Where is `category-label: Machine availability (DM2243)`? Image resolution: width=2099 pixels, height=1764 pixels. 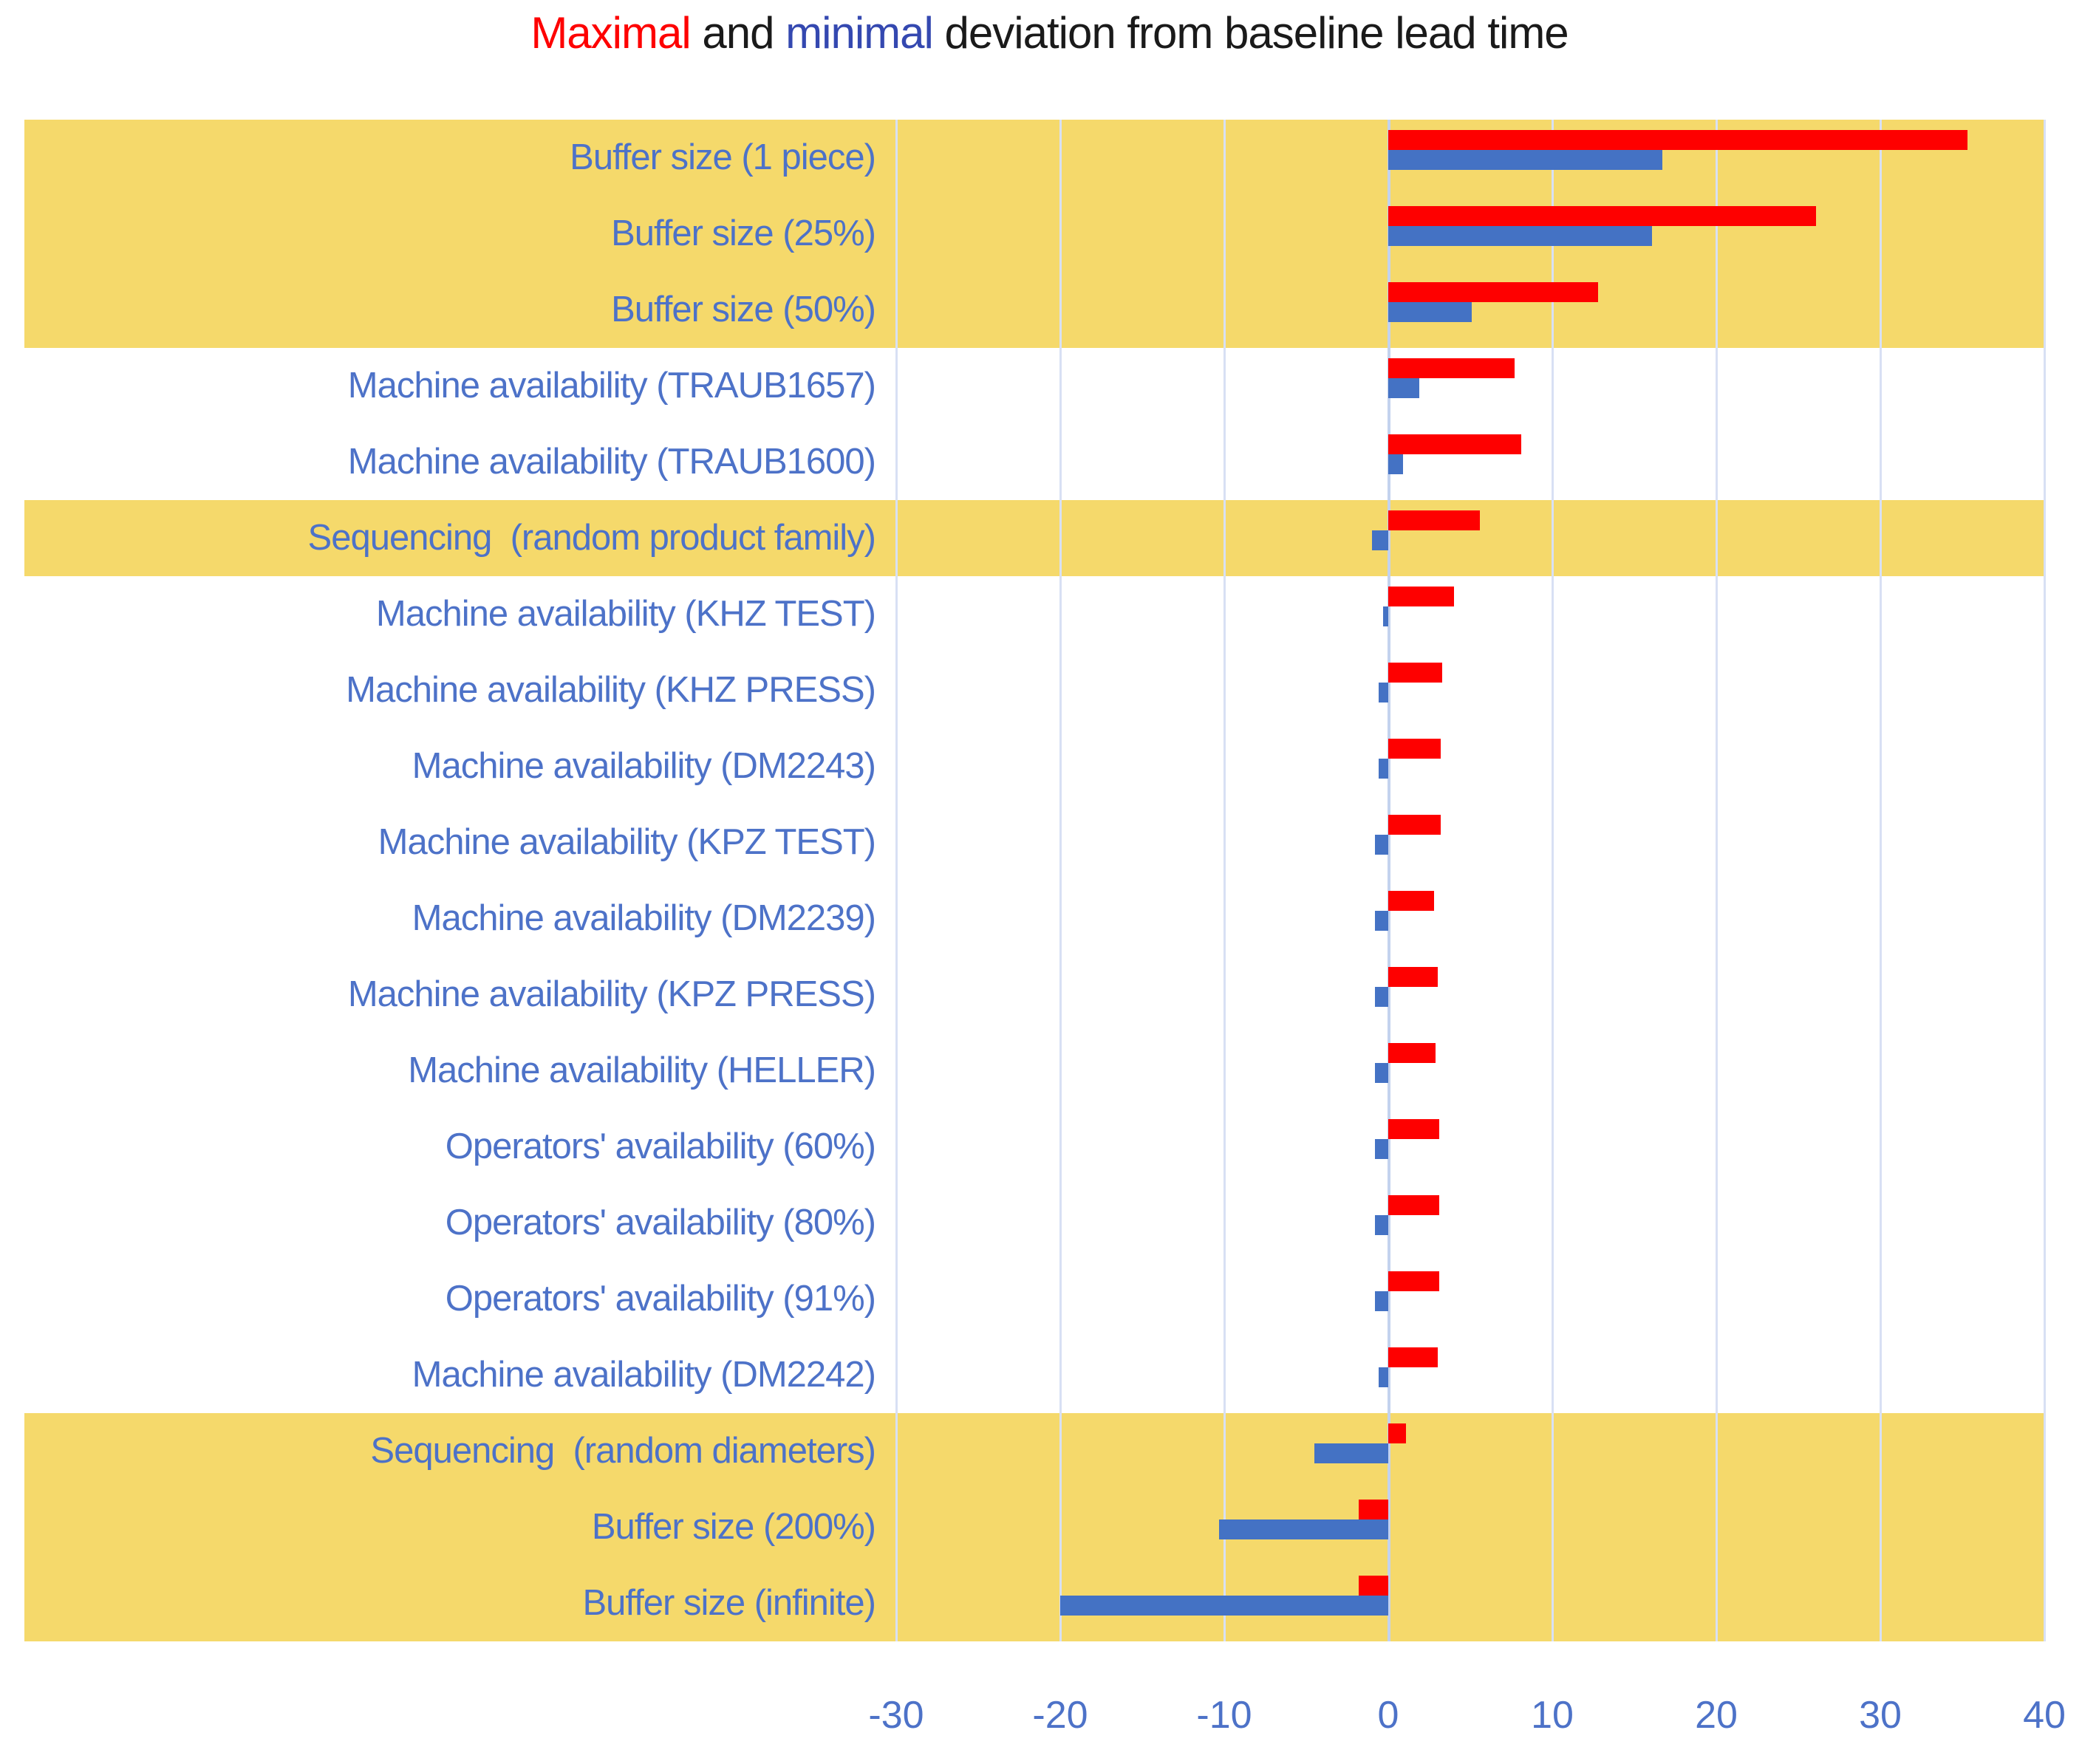 category-label: Machine availability (DM2243) is located at coordinates (644, 766).